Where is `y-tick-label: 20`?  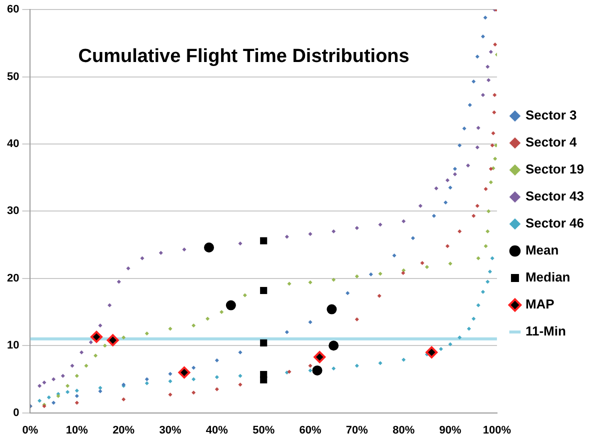 y-tick-label: 20 is located at coordinates (13, 278).